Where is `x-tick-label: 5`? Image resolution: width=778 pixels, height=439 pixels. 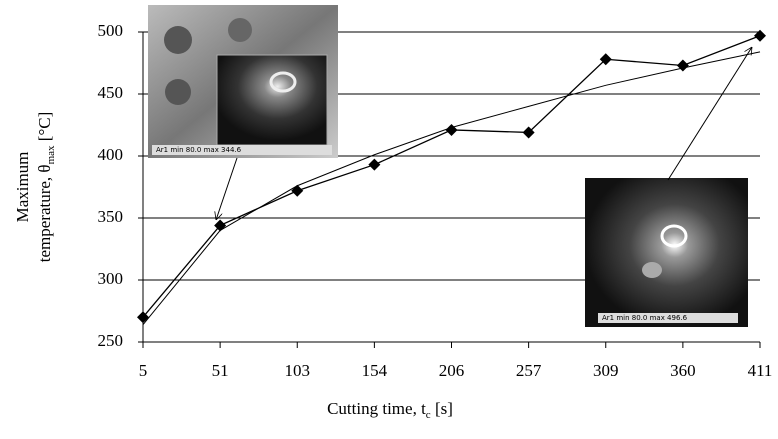 x-tick-label: 5 is located at coordinates (143, 370).